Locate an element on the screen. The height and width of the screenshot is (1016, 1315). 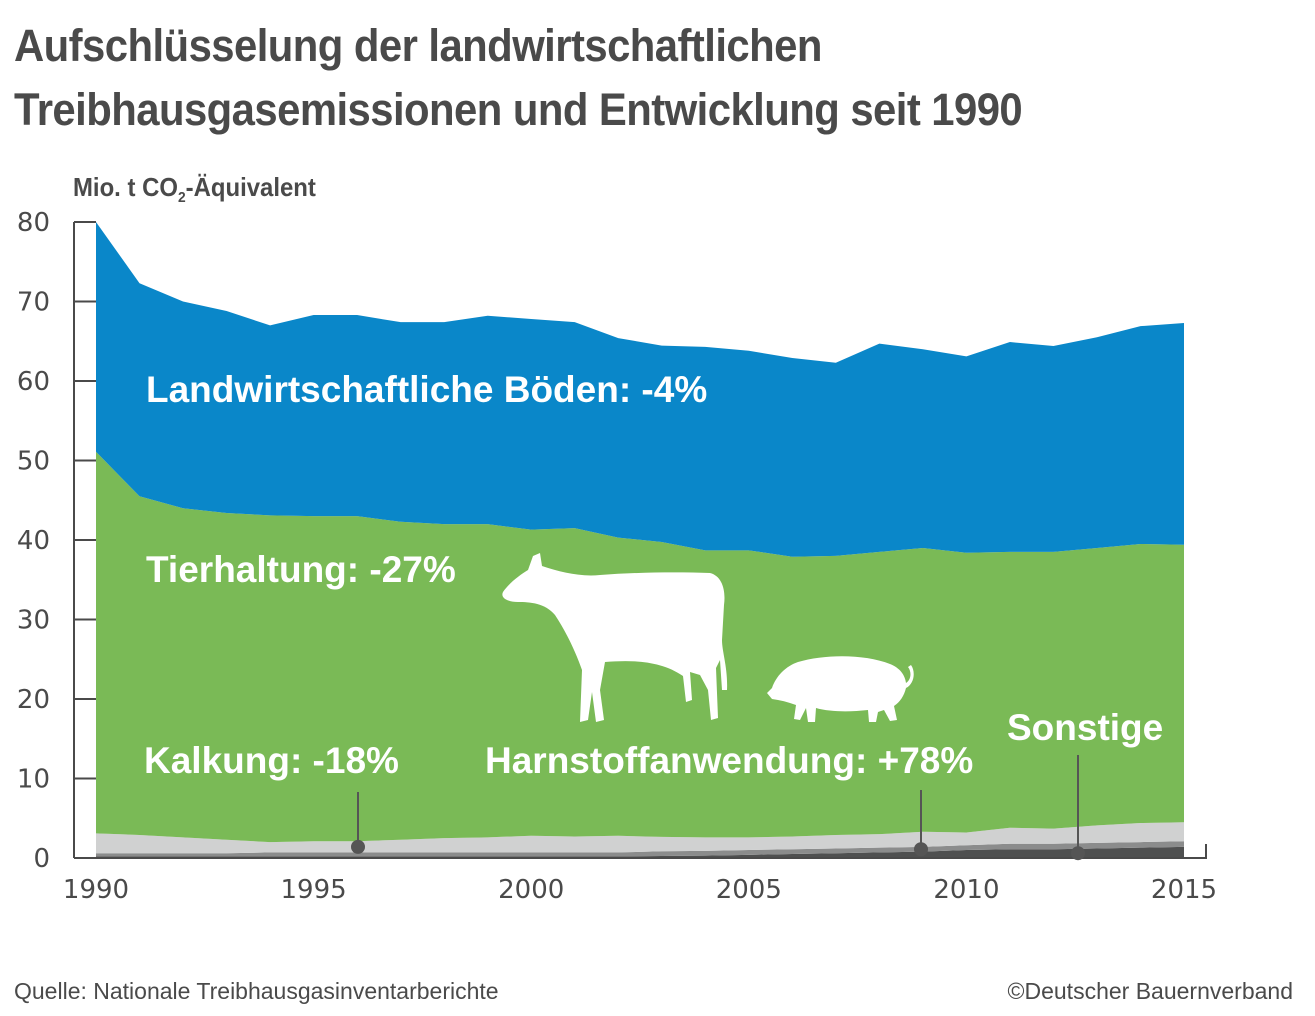
annotation-pointers is located at coordinates (718, 808).